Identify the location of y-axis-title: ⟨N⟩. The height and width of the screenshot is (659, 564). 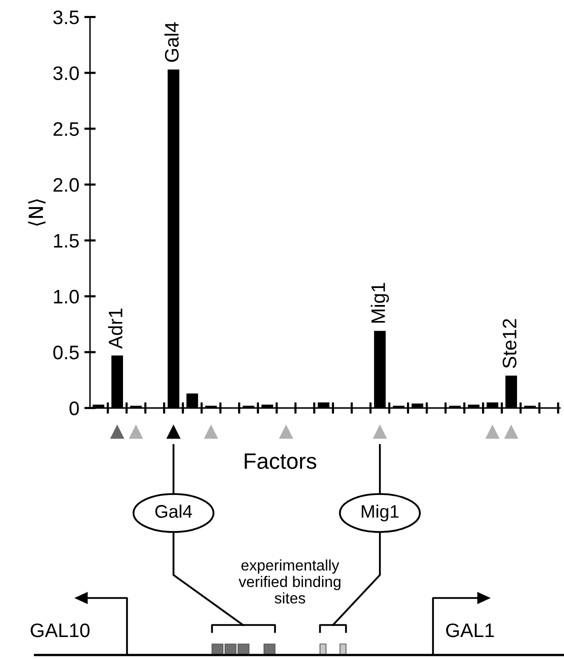
(37, 212).